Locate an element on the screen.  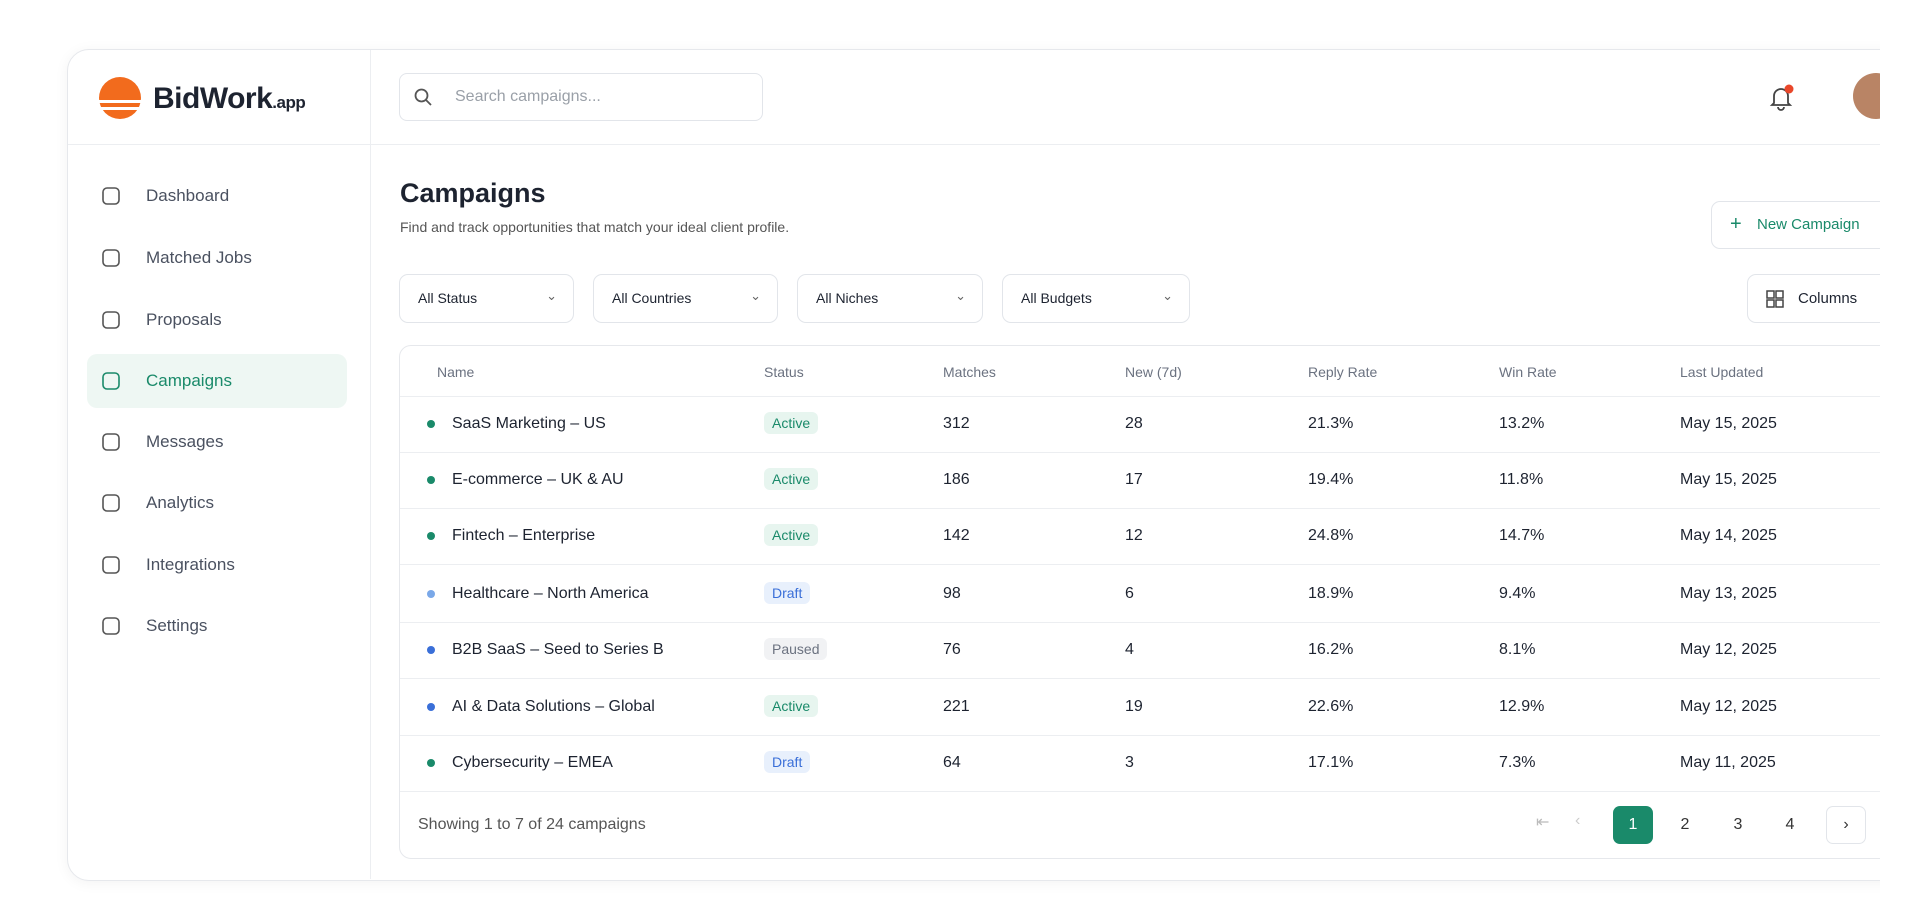
showing-text: Showing 1 to 7 of 24 campaigns is located at coordinates (532, 824).